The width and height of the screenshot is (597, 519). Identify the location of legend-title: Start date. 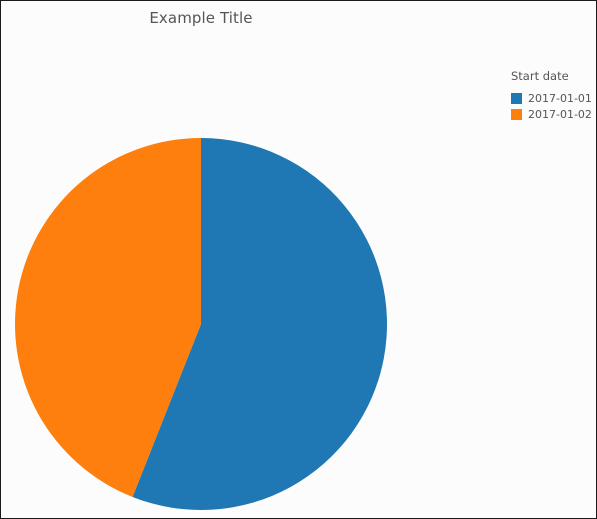
(540, 76).